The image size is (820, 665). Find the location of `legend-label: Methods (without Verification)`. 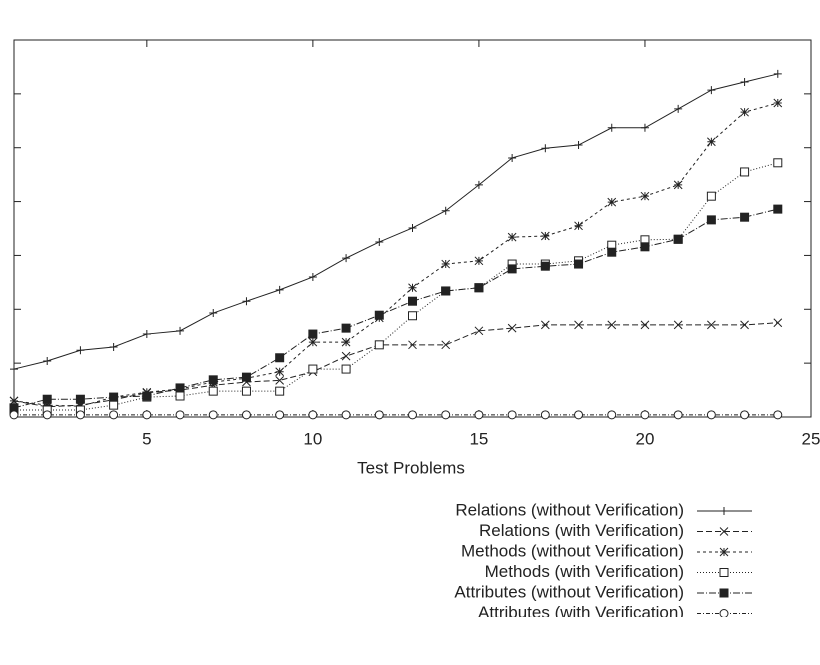

legend-label: Methods (without Verification) is located at coordinates (572, 550).